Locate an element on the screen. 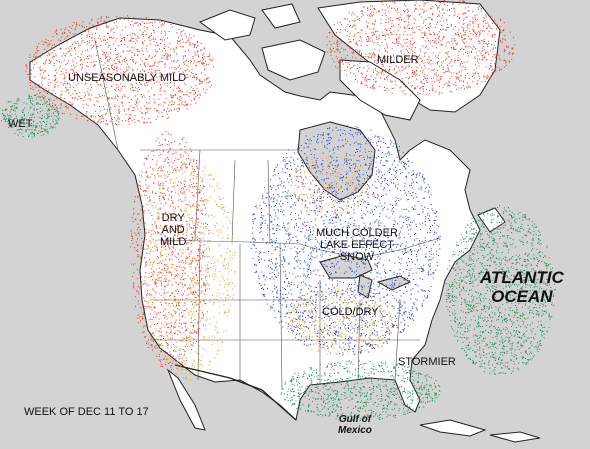 The image size is (590, 449). great-lakes is located at coordinates (365, 286).